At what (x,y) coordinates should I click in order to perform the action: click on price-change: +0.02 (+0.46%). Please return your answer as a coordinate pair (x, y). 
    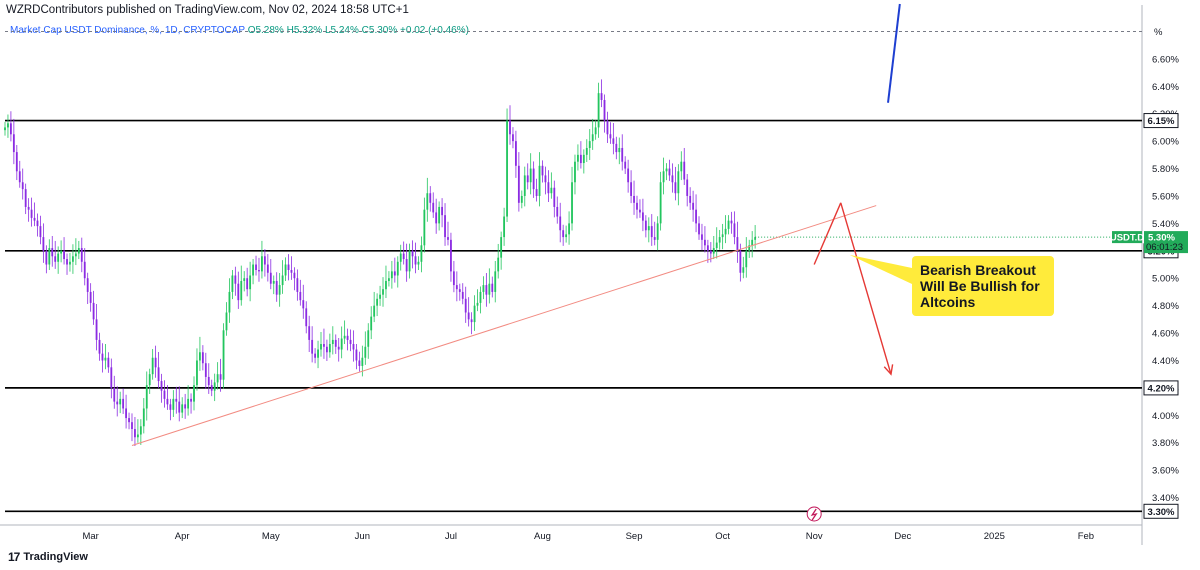
    Looking at the image, I should click on (434, 30).